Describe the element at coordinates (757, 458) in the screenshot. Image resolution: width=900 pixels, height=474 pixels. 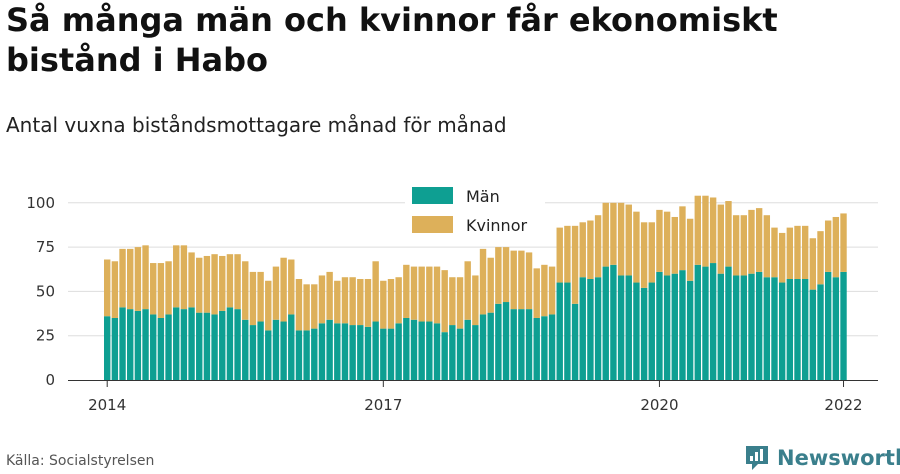
I see `newsworthy-logo-icon` at that location.